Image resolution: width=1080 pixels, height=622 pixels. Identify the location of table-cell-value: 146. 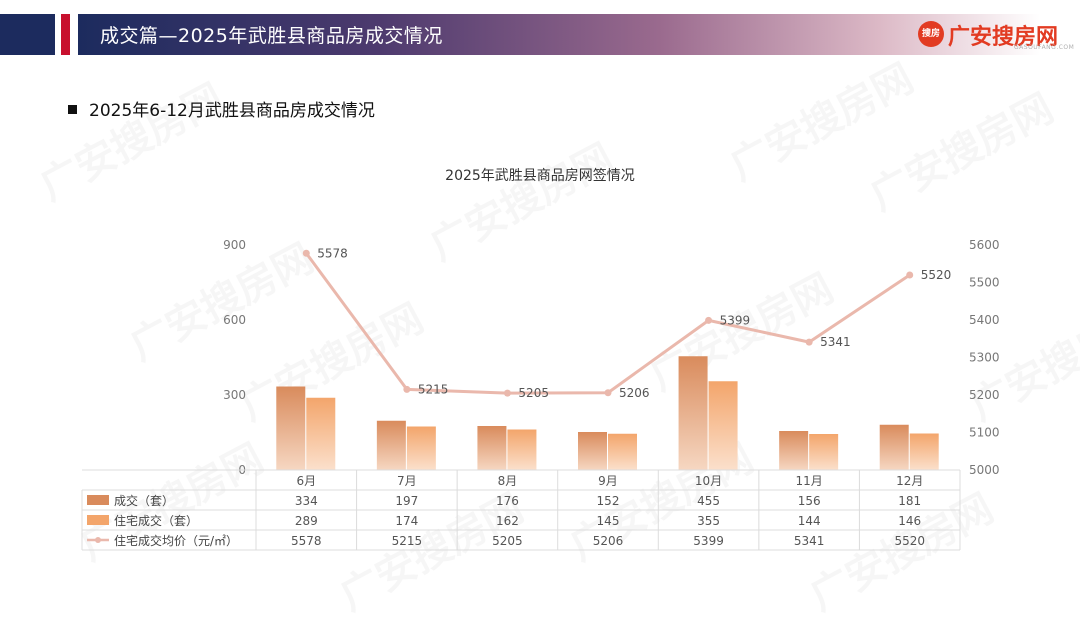
(909, 521).